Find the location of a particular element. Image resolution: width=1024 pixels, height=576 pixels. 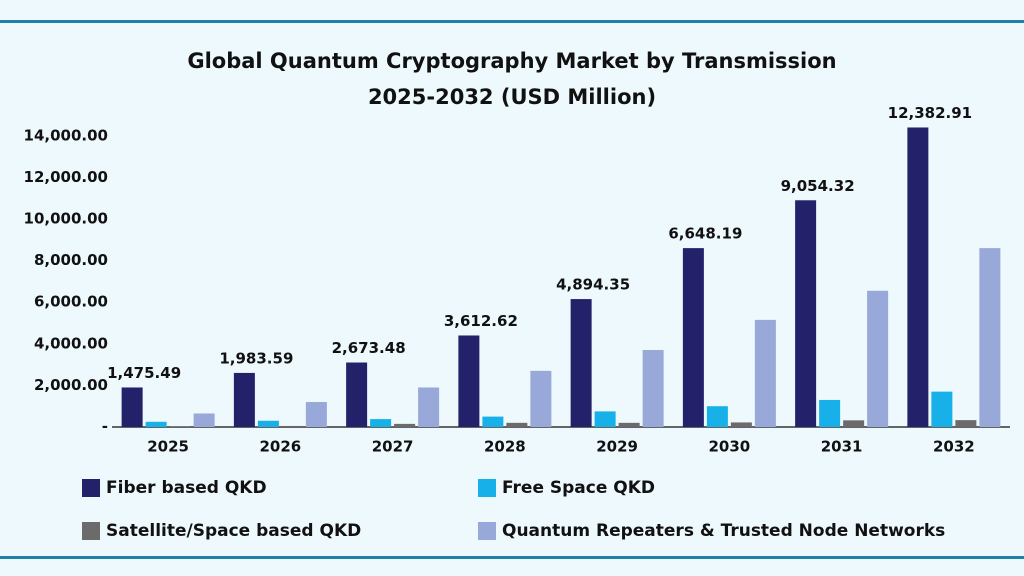

x-tick-label: 2027 is located at coordinates (393, 447).